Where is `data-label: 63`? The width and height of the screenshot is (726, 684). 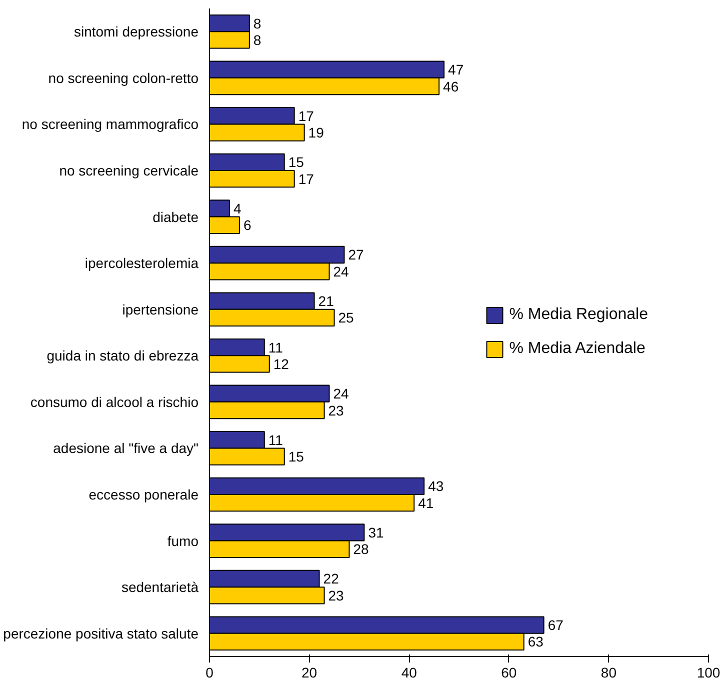 data-label: 63 is located at coordinates (536, 642).